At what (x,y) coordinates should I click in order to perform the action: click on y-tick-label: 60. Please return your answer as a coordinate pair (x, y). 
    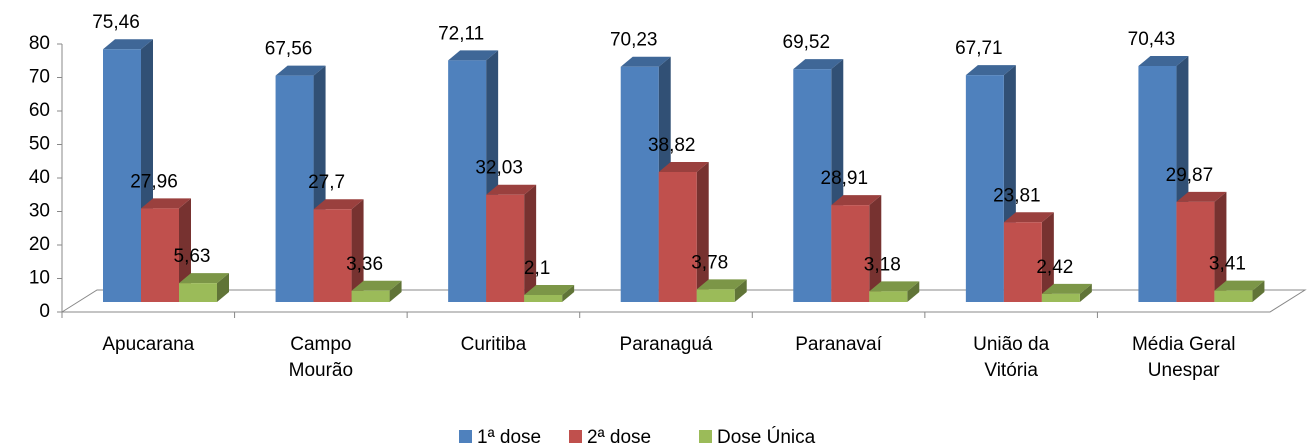
    Looking at the image, I should click on (39, 110).